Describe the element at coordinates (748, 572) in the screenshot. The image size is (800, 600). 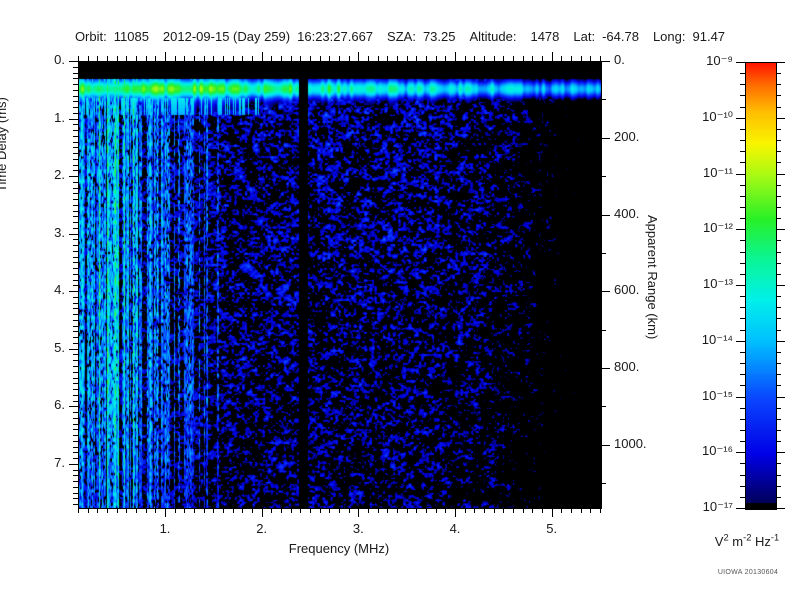
I see `figure-credit: UIOWA 20130604` at that location.